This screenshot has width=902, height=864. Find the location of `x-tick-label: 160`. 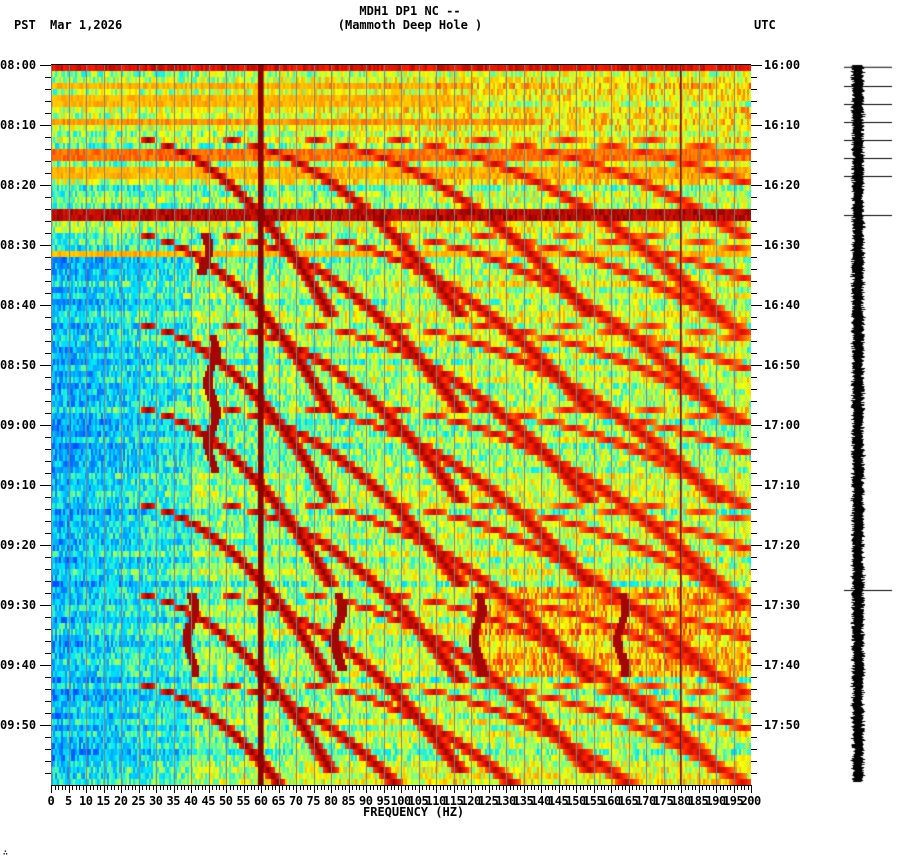

x-tick-label: 160 is located at coordinates (611, 801).